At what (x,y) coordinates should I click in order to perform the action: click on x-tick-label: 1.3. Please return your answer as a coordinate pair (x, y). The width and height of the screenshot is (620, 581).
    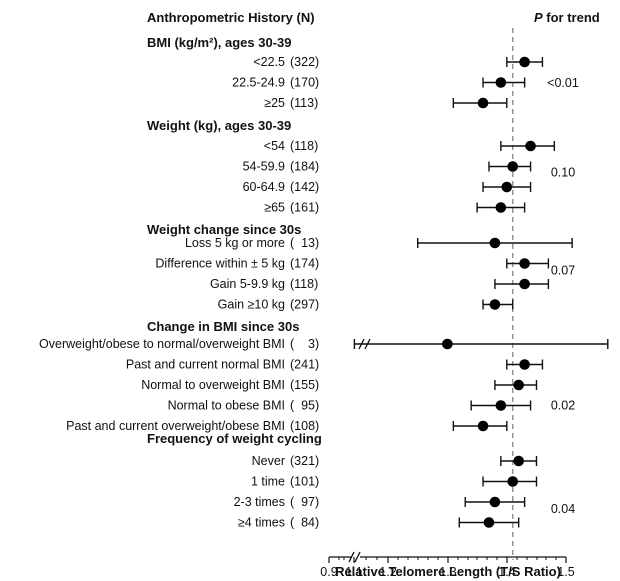
    Looking at the image, I should click on (447, 572).